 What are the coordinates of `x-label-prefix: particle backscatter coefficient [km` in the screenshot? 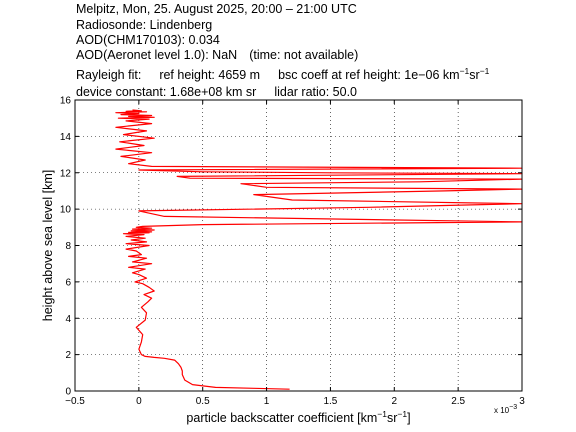 It's located at (281, 418).